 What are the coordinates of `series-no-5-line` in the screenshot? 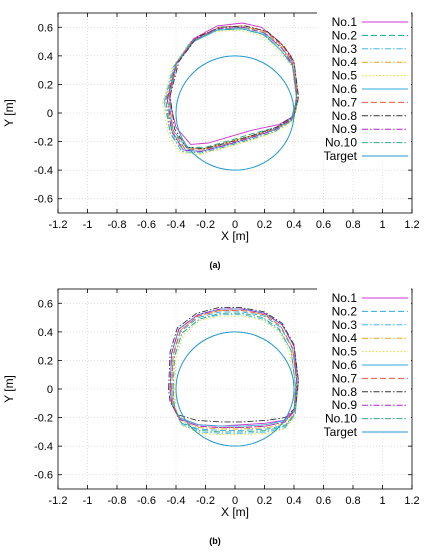 It's located at (234, 375).